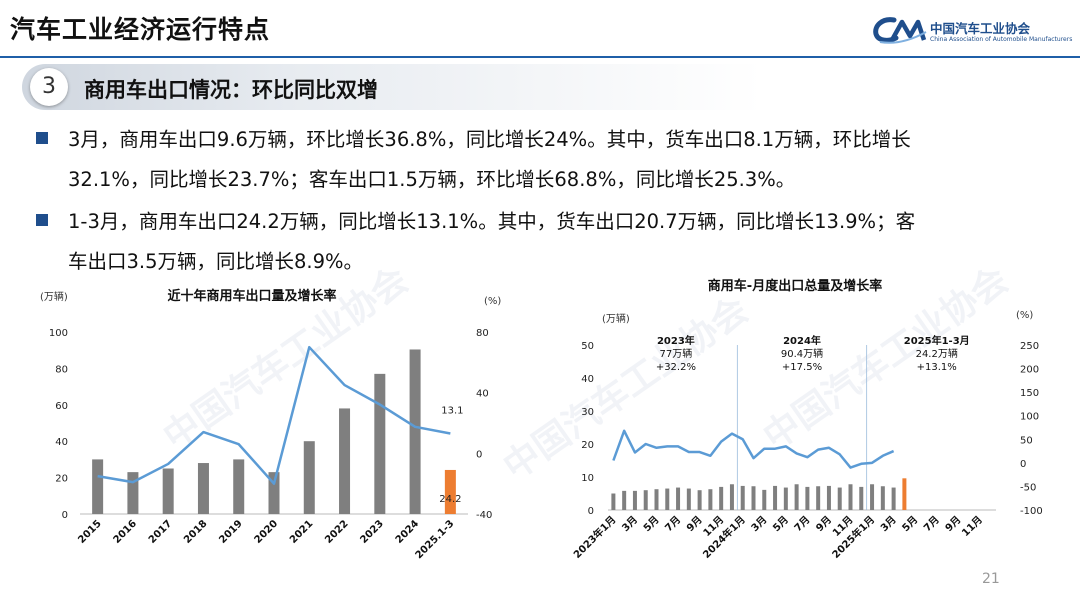  Describe the element at coordinates (49, 87) in the screenshot. I see `section-number: 3` at that location.